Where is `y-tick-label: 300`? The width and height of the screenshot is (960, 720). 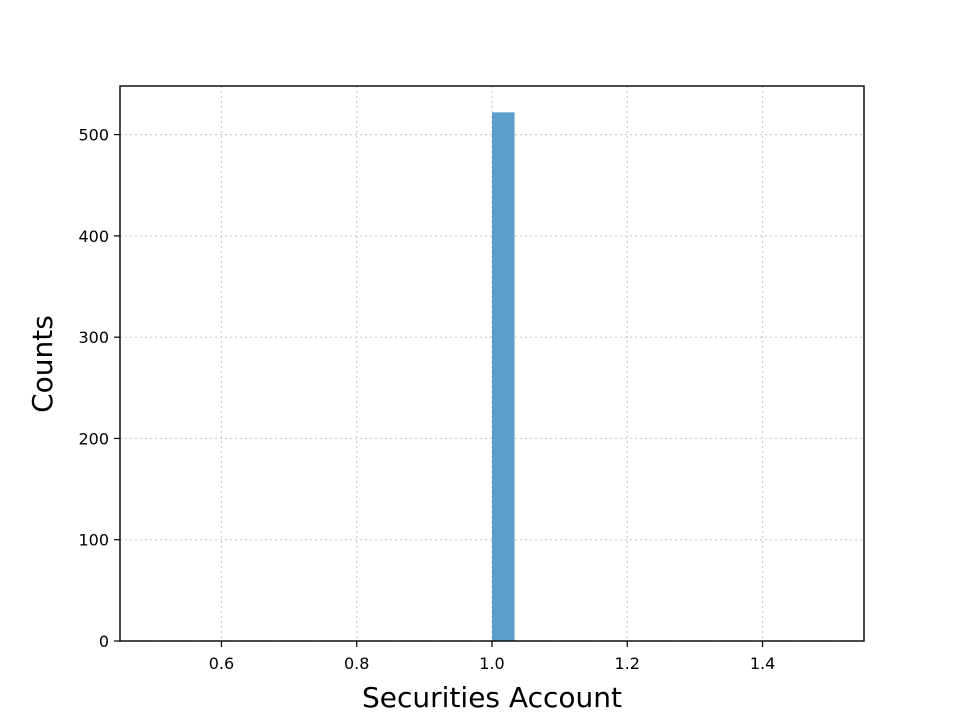
y-tick-label: 300 is located at coordinates (93, 337).